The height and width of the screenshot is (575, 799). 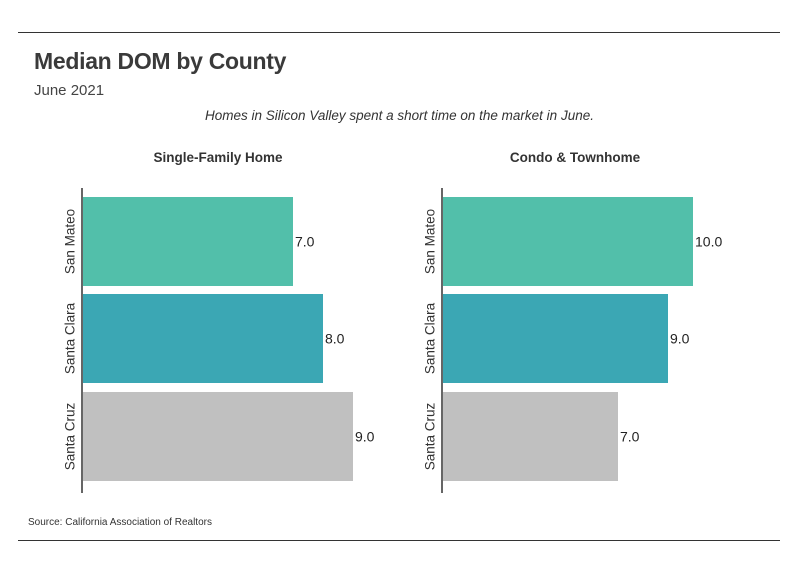 What do you see at coordinates (708, 242) in the screenshot?
I see `value-label-san-mateo: 10.0` at bounding box center [708, 242].